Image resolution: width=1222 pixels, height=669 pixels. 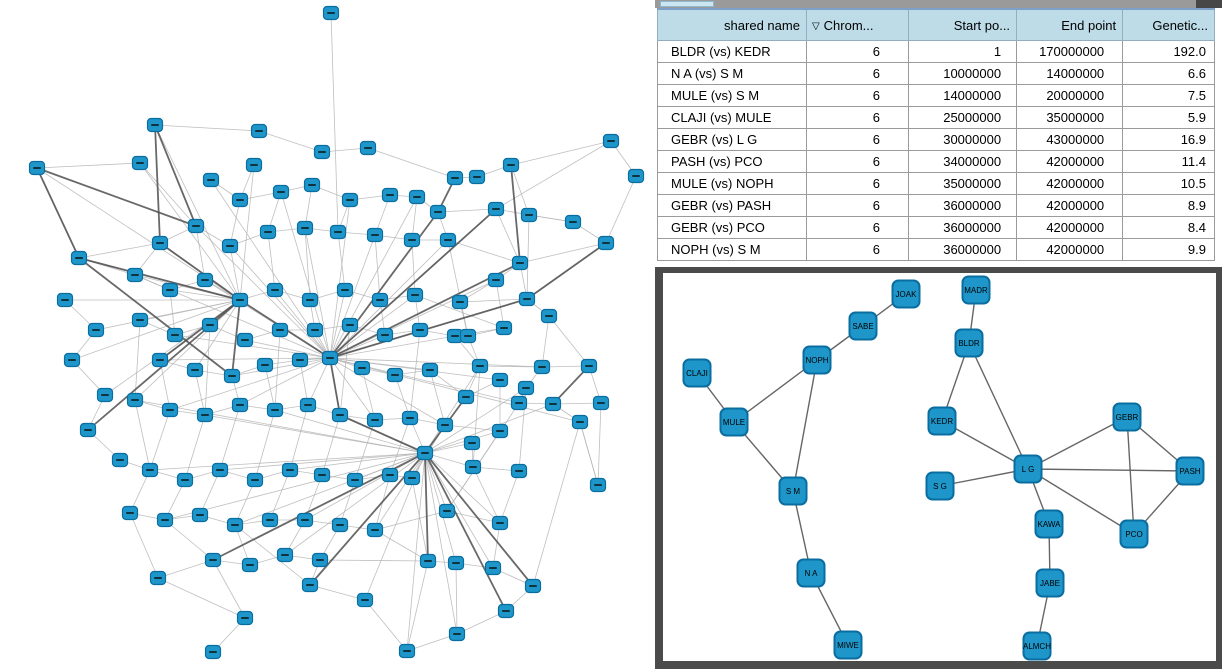 I want to click on table-row: GEBR (vs) PASH 6 36000000 42000000 8.9, so click(x=936, y=205).